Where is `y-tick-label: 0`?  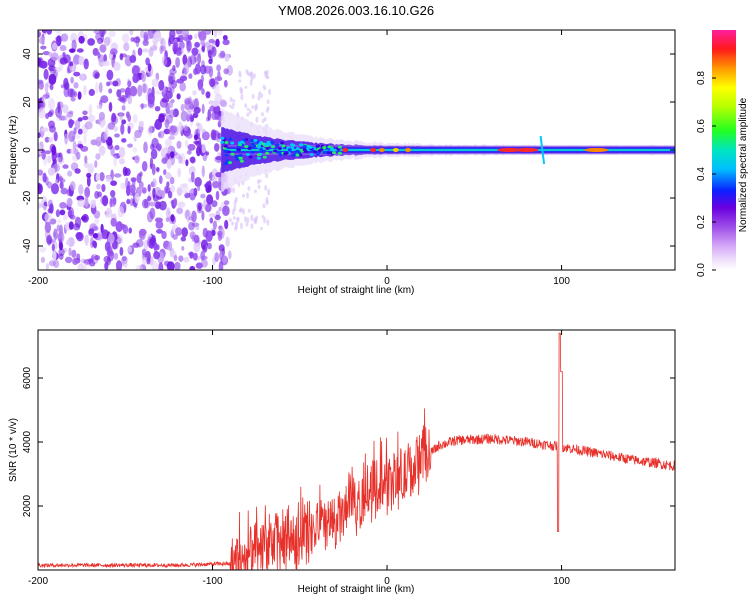
y-tick-label: 0 is located at coordinates (27, 150).